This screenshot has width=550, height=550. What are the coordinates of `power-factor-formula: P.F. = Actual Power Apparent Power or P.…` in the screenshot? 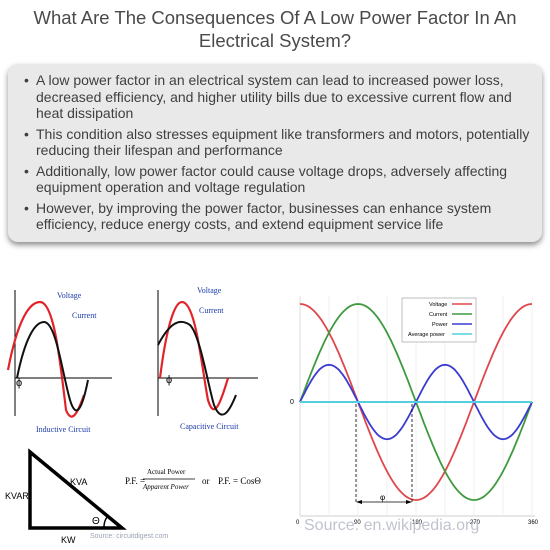 It's located at (193, 479).